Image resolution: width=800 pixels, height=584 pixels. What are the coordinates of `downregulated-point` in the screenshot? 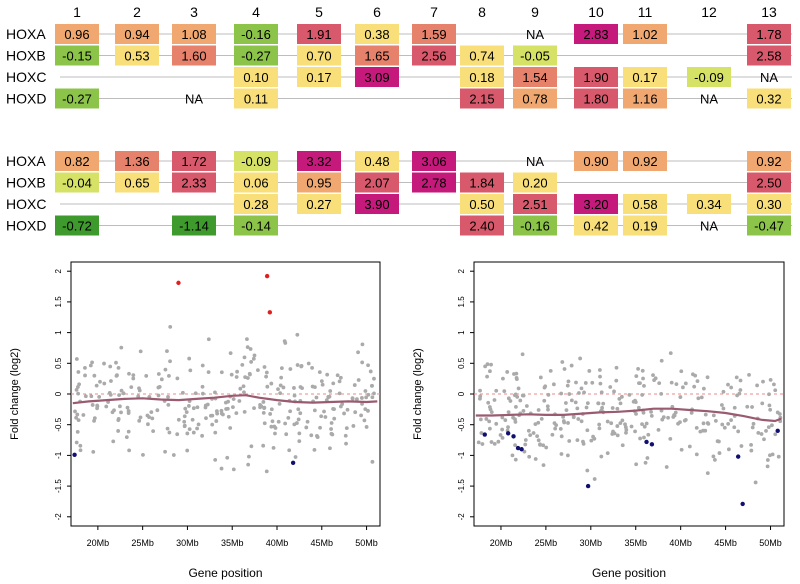 It's located at (777, 431).